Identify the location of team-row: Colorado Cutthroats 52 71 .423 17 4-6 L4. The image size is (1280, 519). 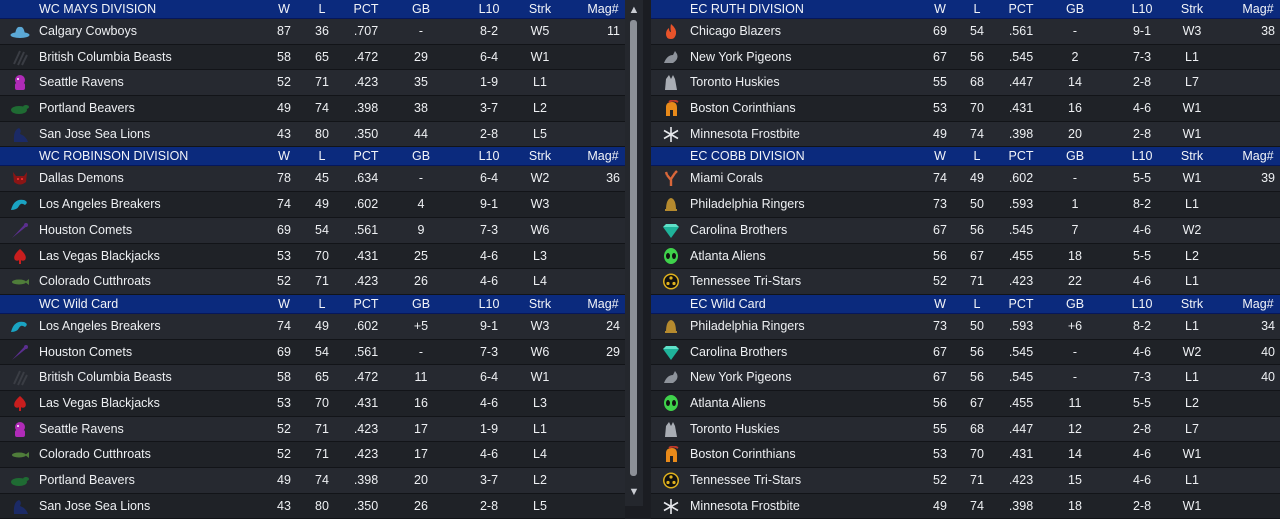
(312, 455).